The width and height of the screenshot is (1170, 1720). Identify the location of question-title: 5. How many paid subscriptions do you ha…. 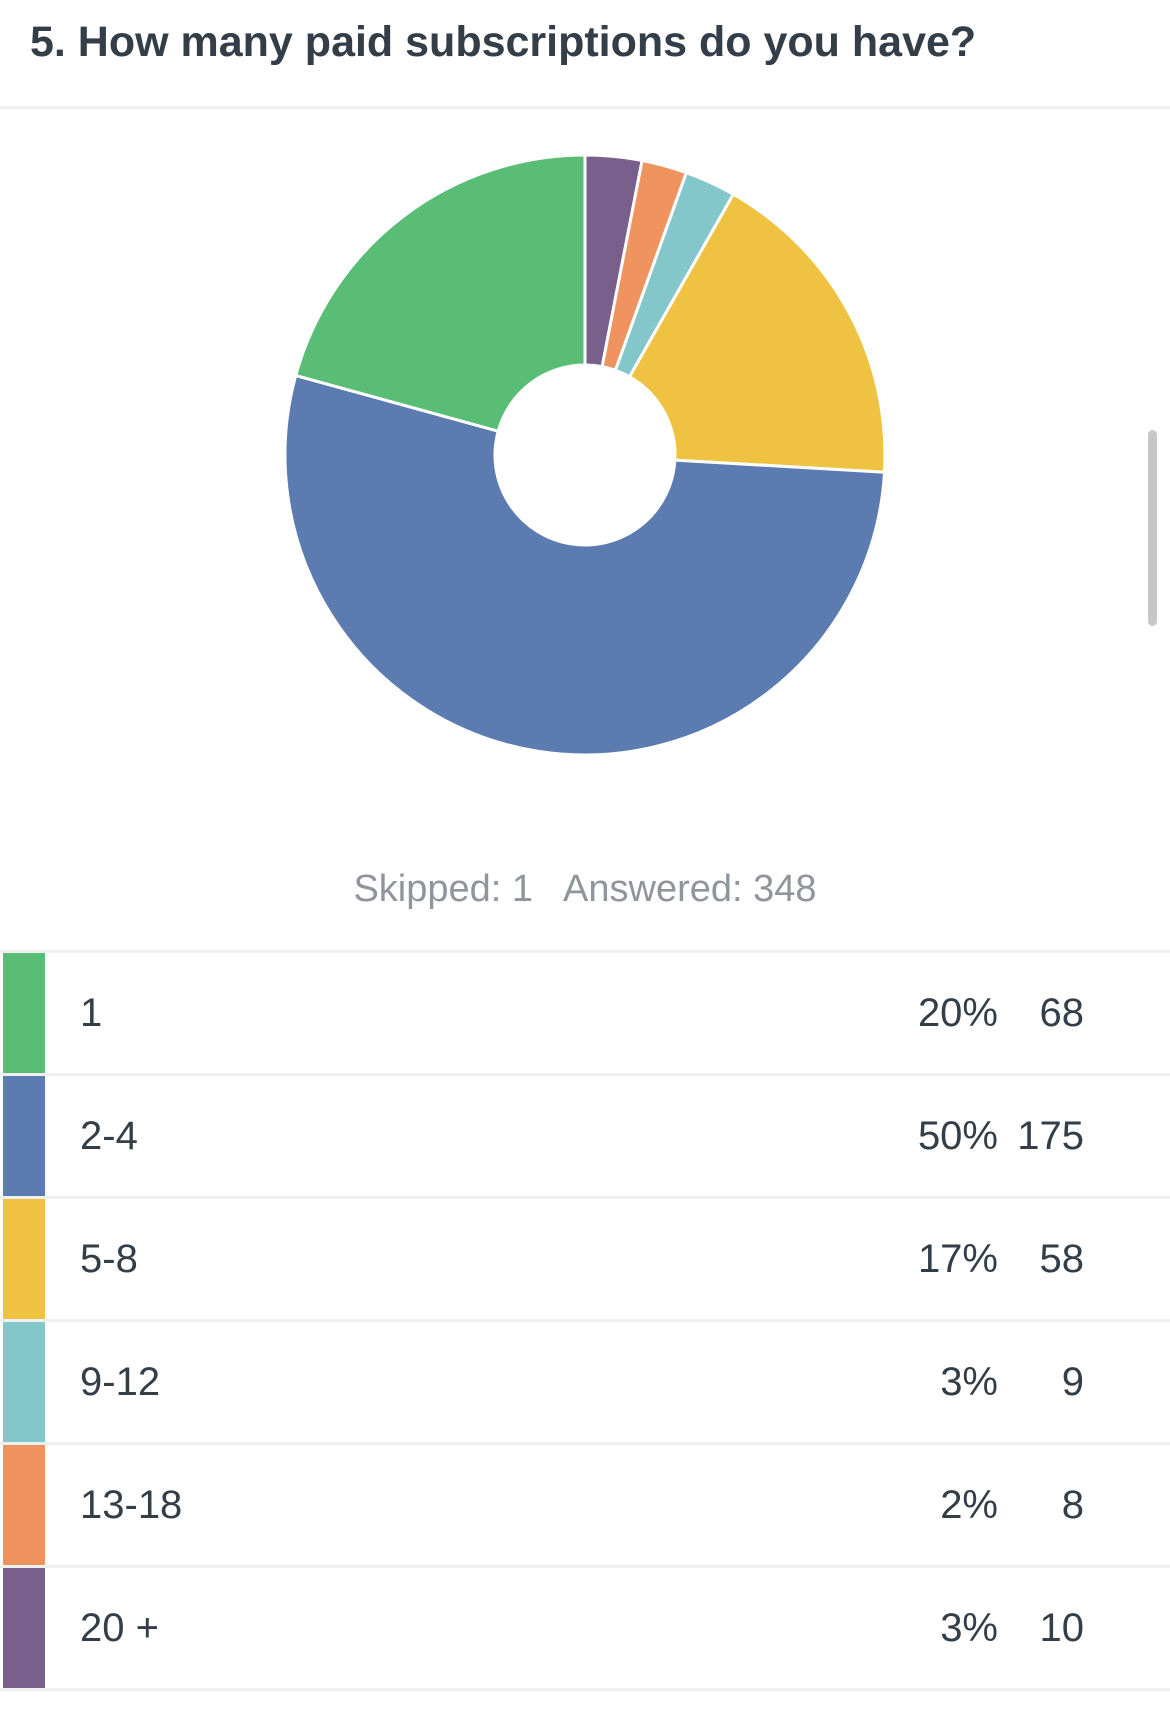
(503, 42).